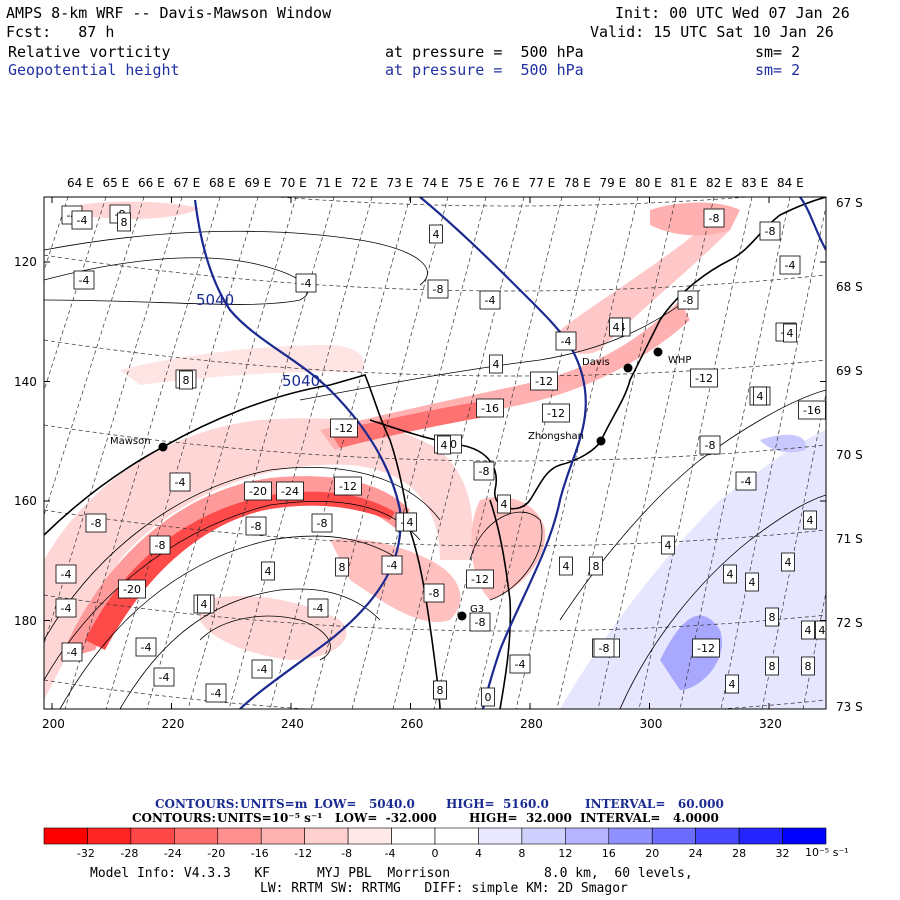  What do you see at coordinates (462, 616) in the screenshot?
I see `g3-marker` at bounding box center [462, 616].